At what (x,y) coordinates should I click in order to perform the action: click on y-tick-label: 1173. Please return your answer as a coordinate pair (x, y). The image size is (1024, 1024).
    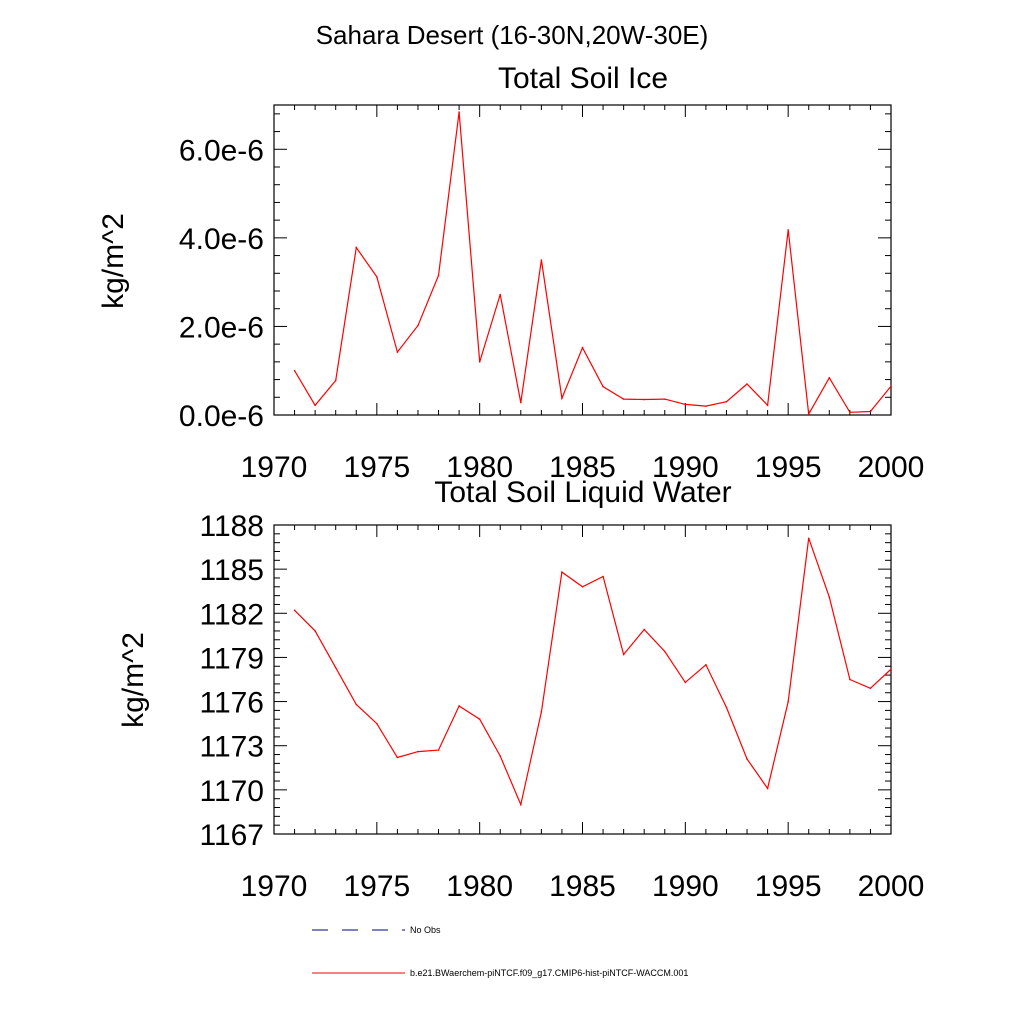
    Looking at the image, I should click on (231, 747).